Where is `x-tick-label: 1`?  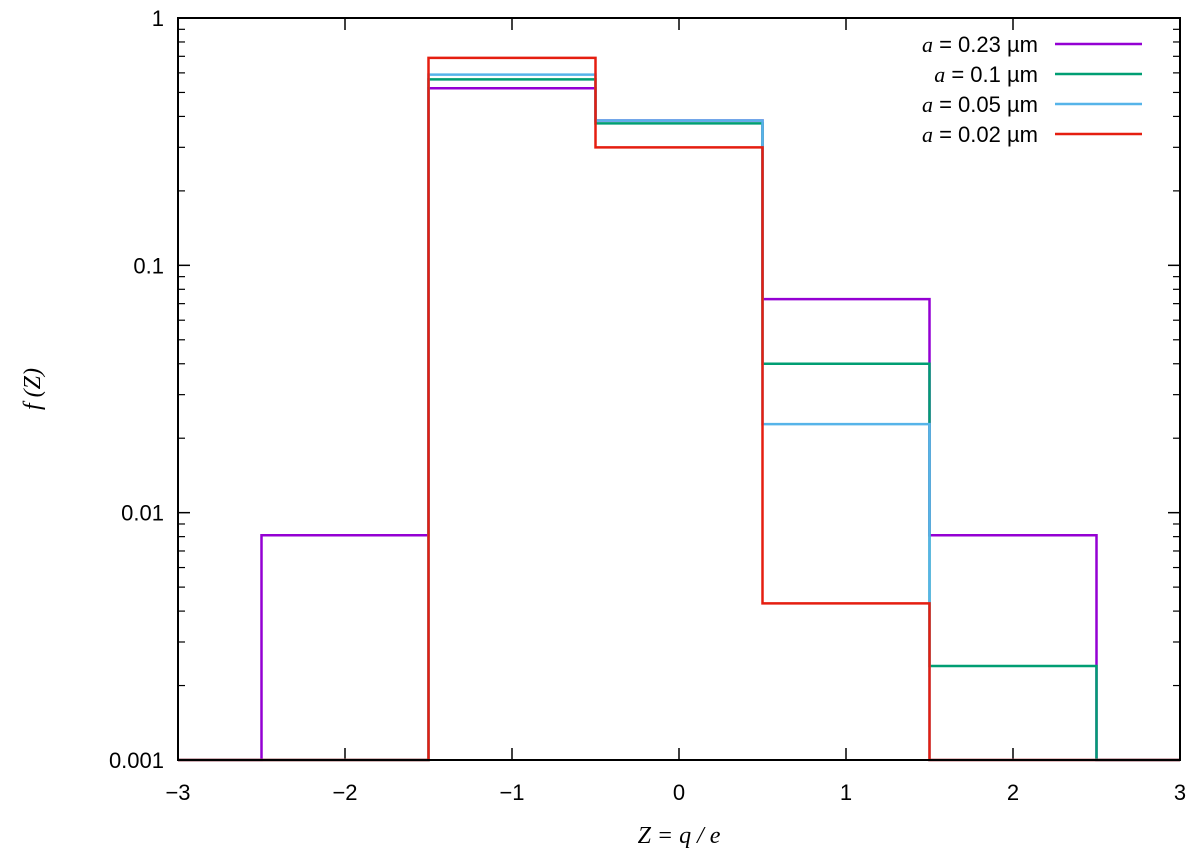
x-tick-label: 1 is located at coordinates (846, 792).